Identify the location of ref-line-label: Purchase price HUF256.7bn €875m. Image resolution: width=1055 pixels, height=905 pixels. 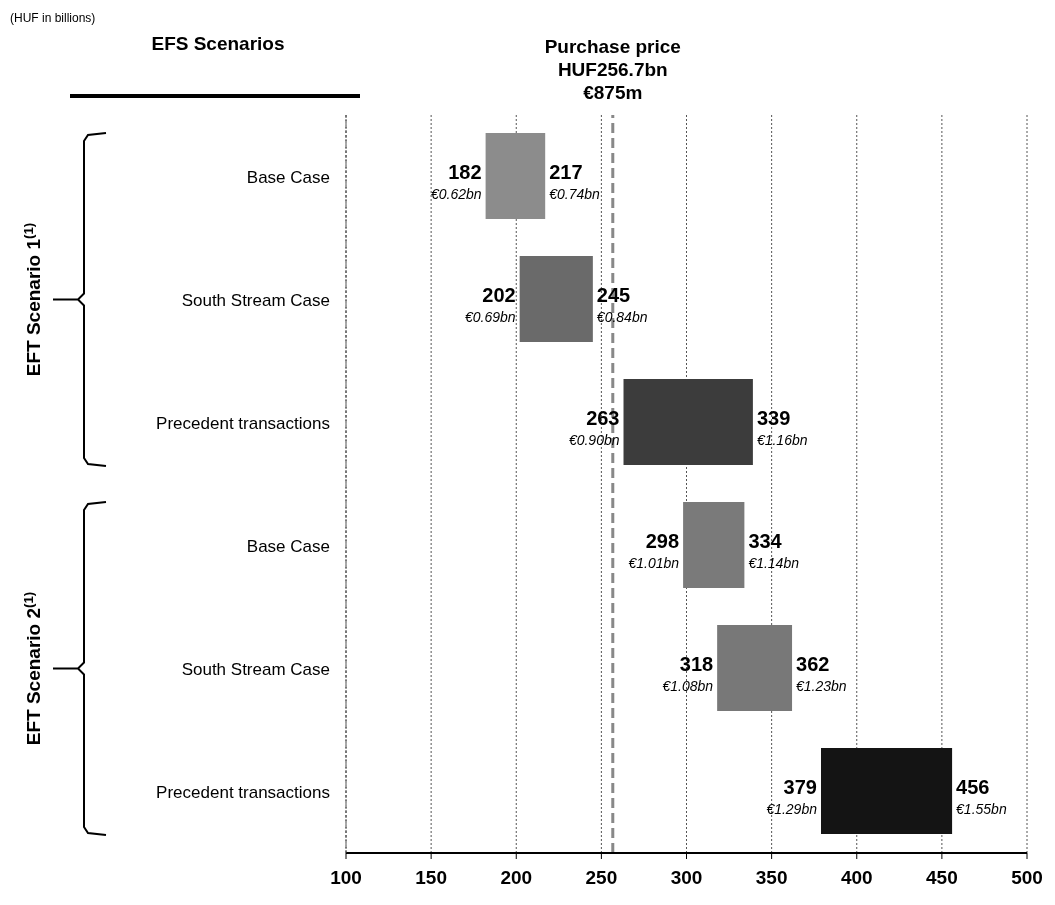
(612, 69).